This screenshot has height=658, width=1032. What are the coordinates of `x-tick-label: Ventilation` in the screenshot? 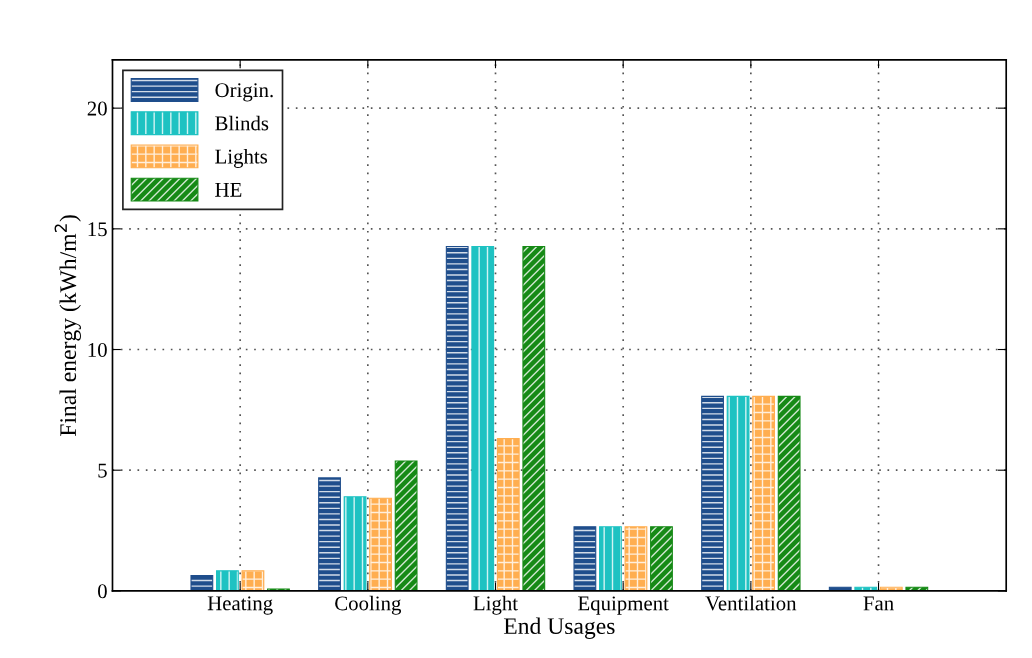 It's located at (751, 603).